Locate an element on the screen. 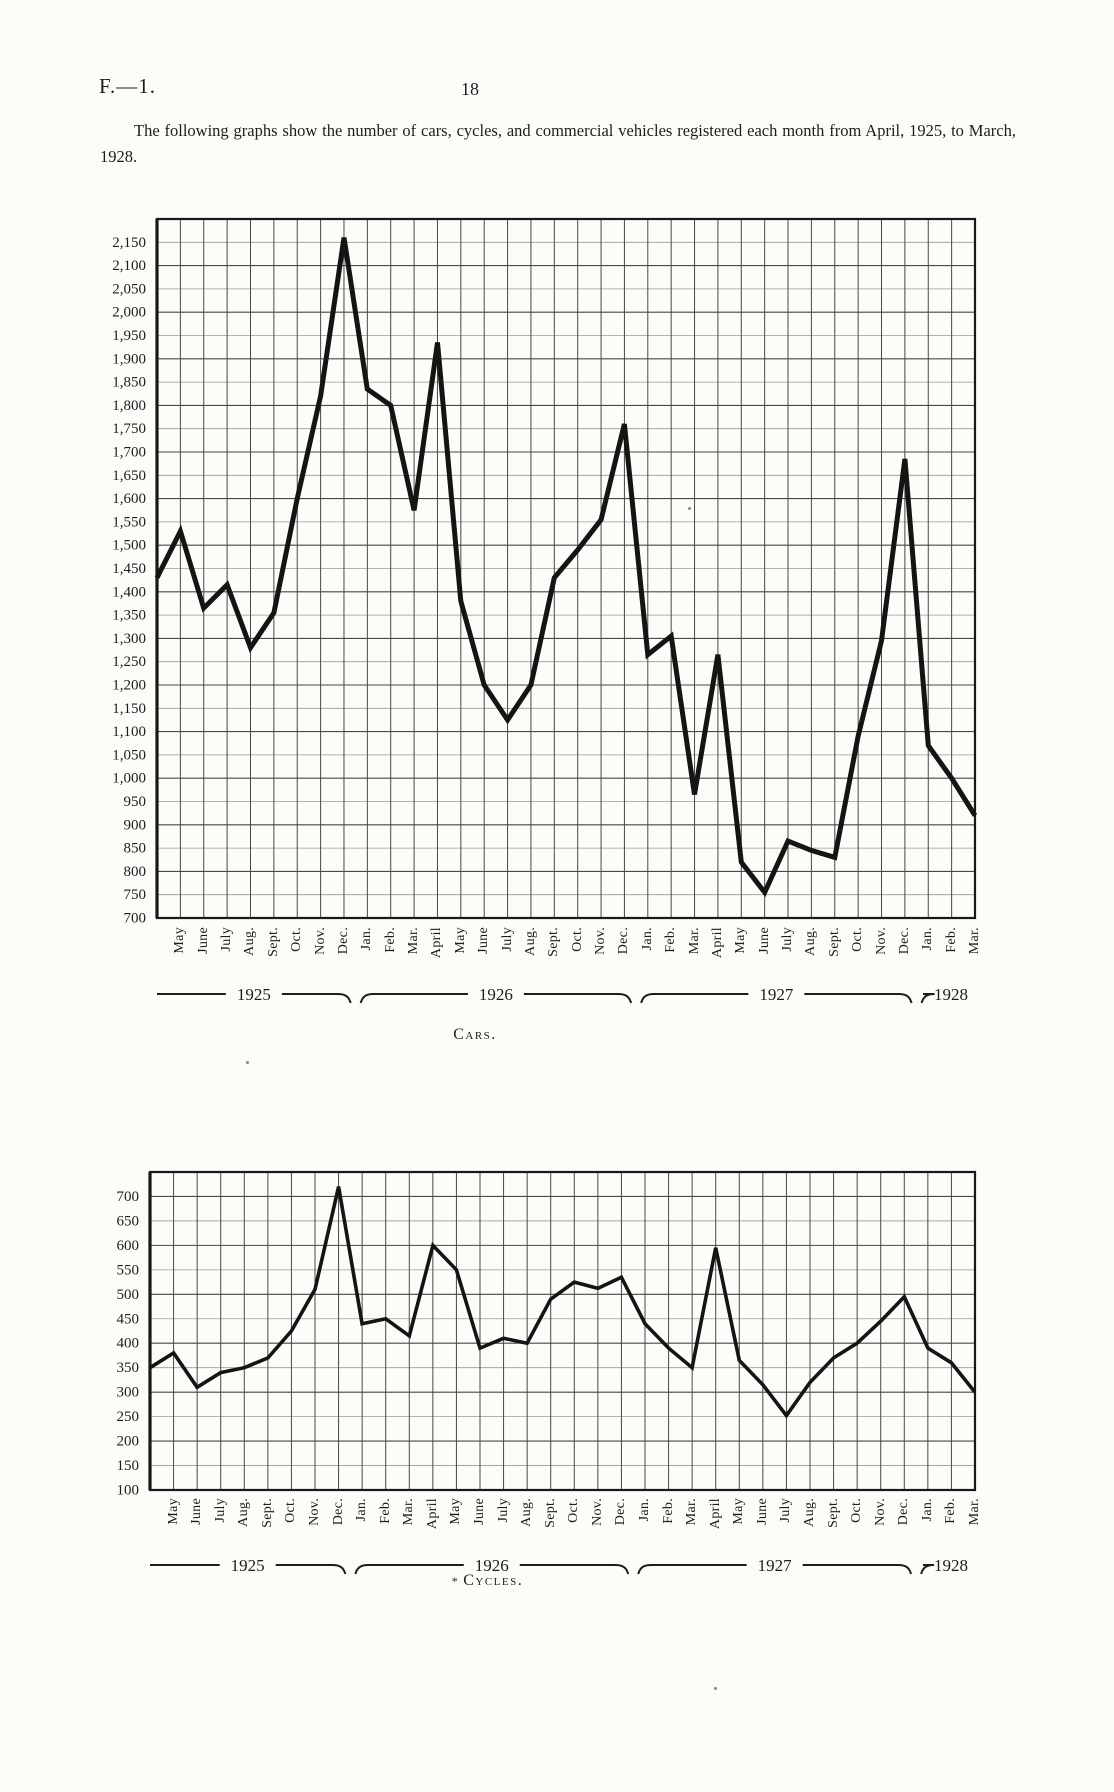 The width and height of the screenshot is (1114, 1792). cycles-data-line is located at coordinates (563, 1302).